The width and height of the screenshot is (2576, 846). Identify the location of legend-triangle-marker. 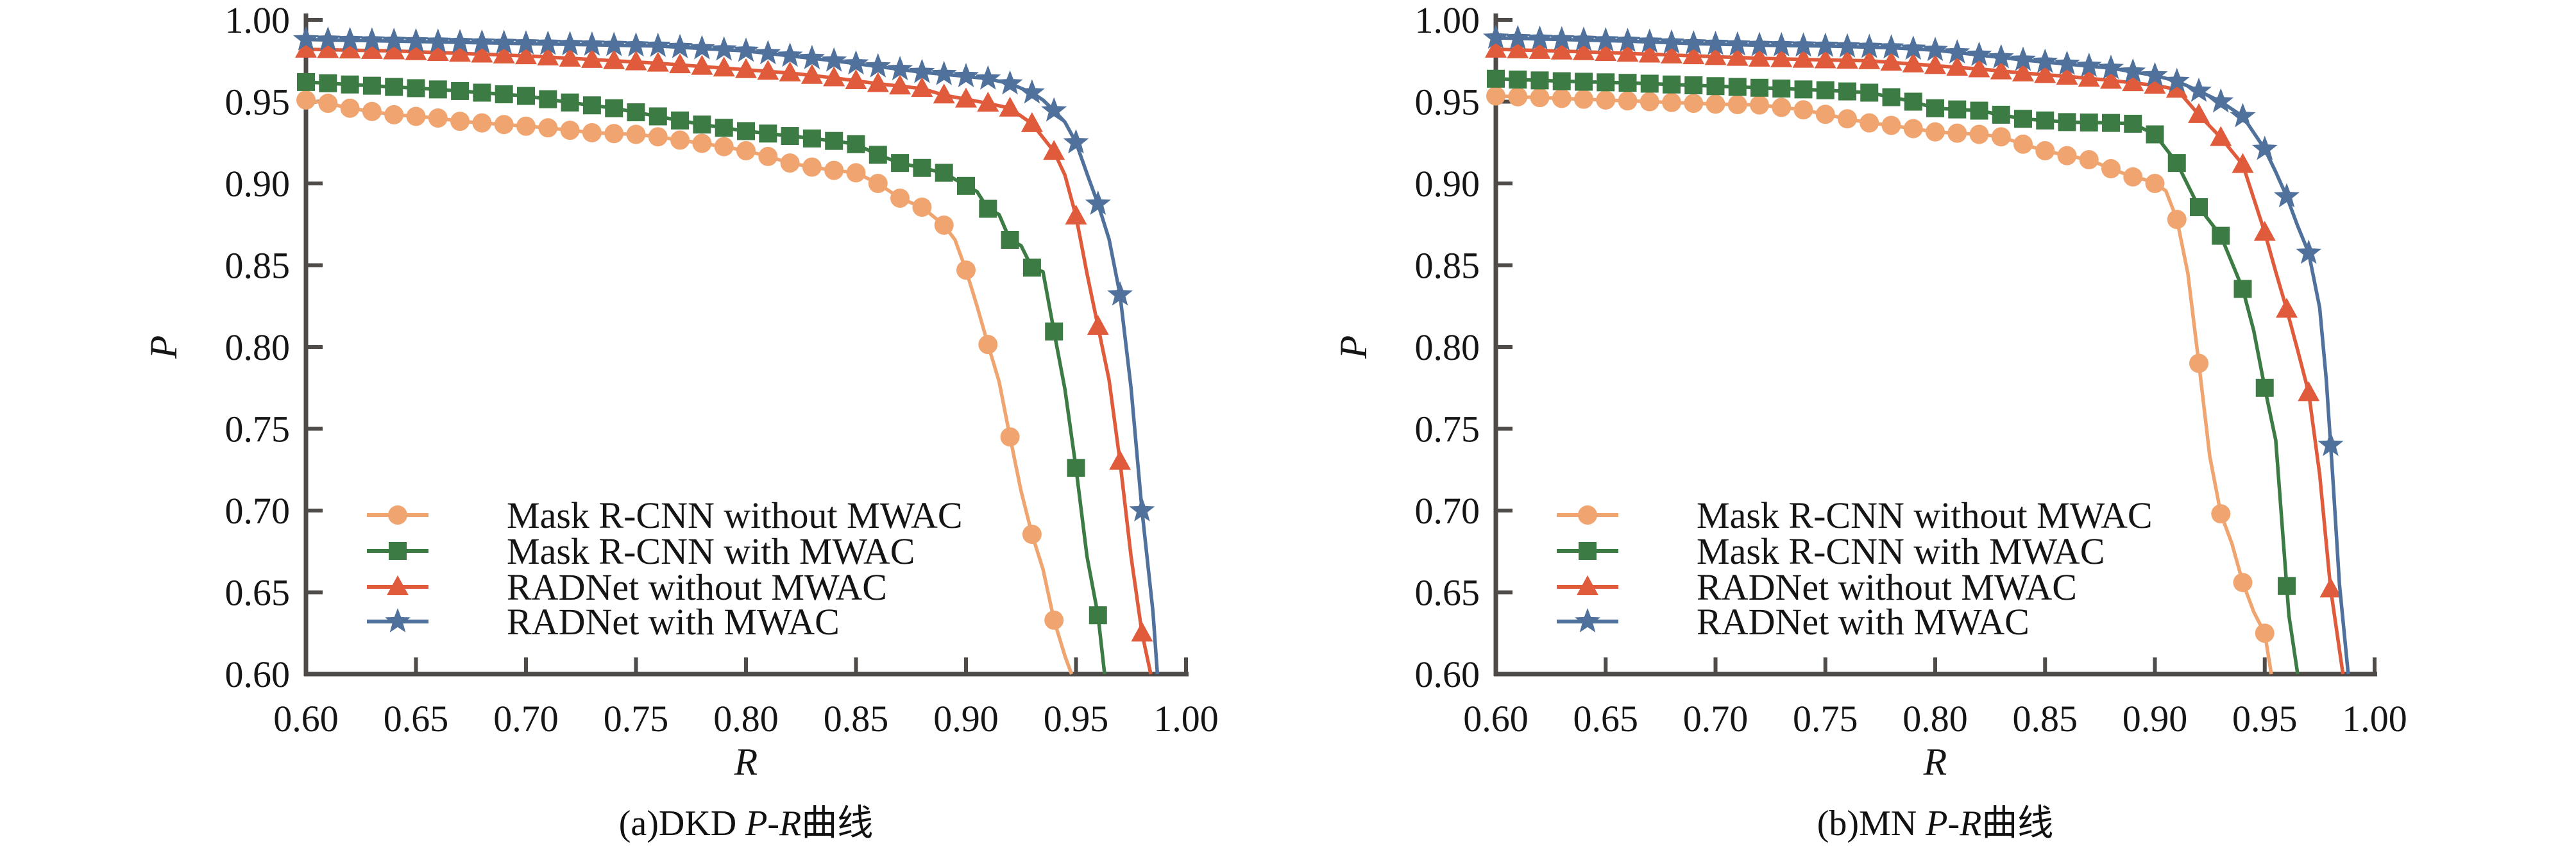
(1587, 585).